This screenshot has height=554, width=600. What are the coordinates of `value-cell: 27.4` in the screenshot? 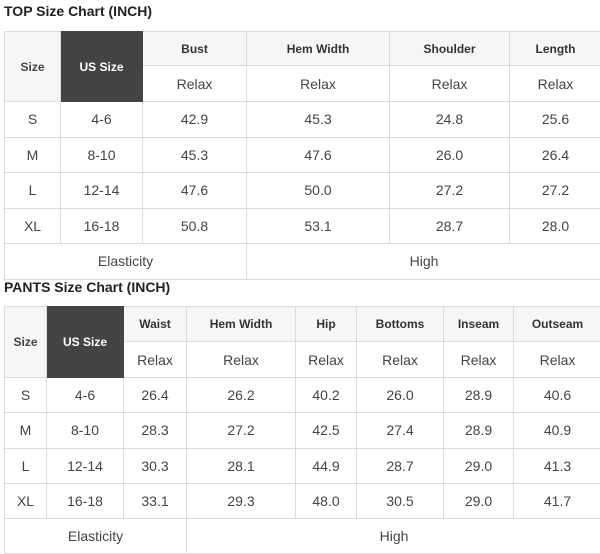 It's located at (400, 430).